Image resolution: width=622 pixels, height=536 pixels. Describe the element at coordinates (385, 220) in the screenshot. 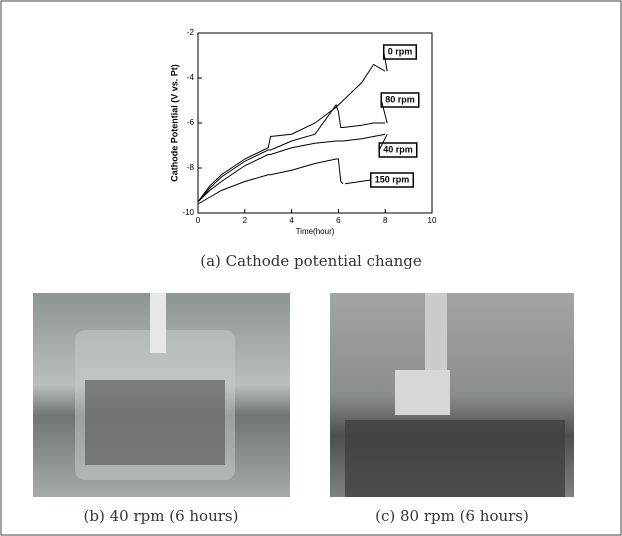

I see `x-tick-label: 8` at that location.